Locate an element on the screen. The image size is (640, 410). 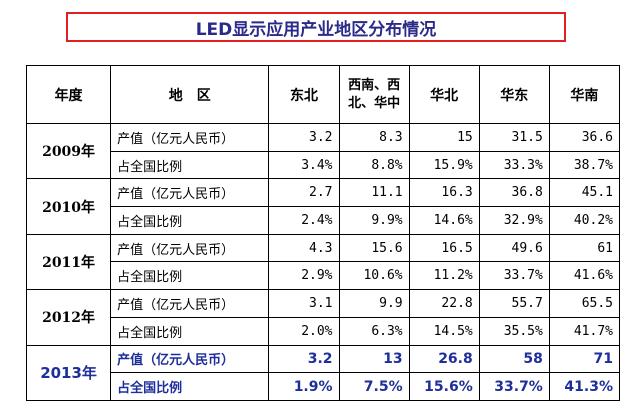
table-row-value: 2013年 产值（亿元人民币） 3.2 13 26.8 58 71 is located at coordinates (323, 372).